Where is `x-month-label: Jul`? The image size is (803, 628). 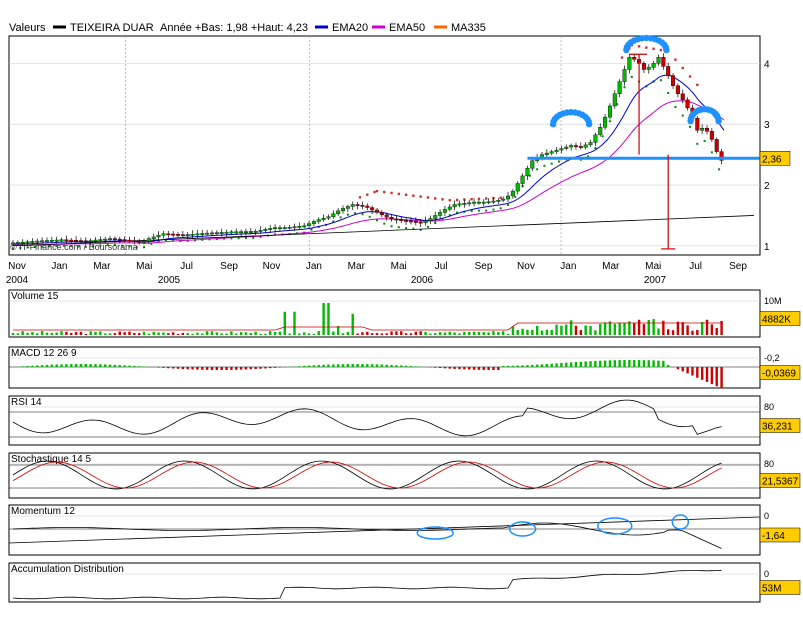 x-month-label: Jul is located at coordinates (441, 266).